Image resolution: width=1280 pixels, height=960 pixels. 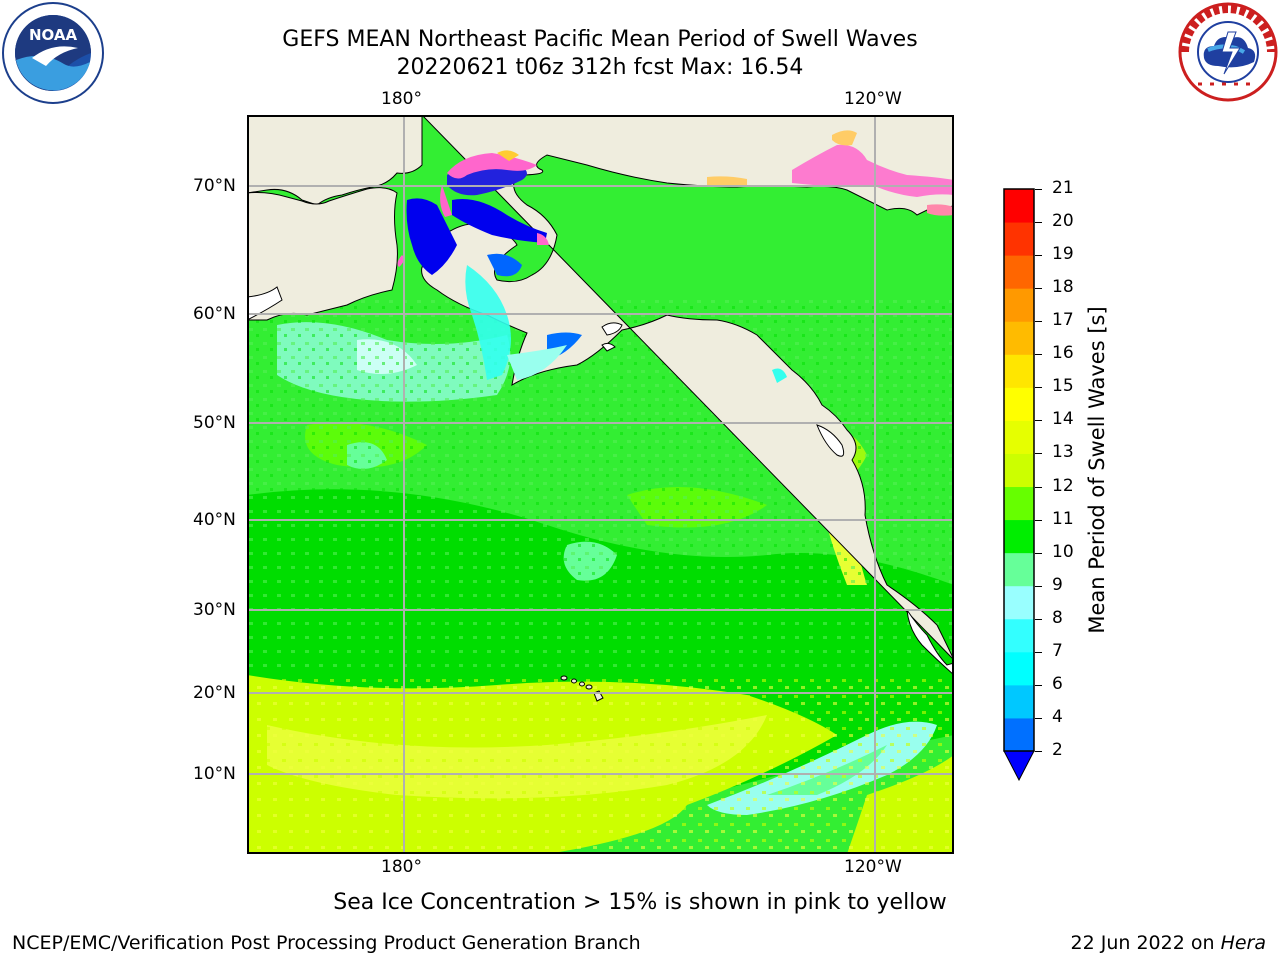 What do you see at coordinates (1057, 584) in the screenshot?
I see `colorbar-tick-label: 9` at bounding box center [1057, 584].